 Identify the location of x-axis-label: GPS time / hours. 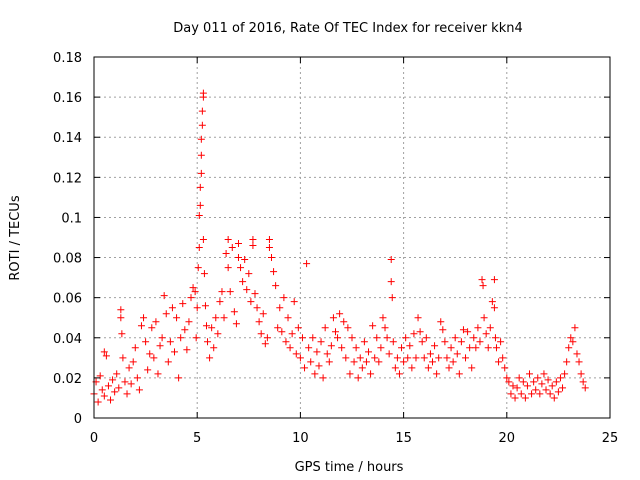
(349, 467).